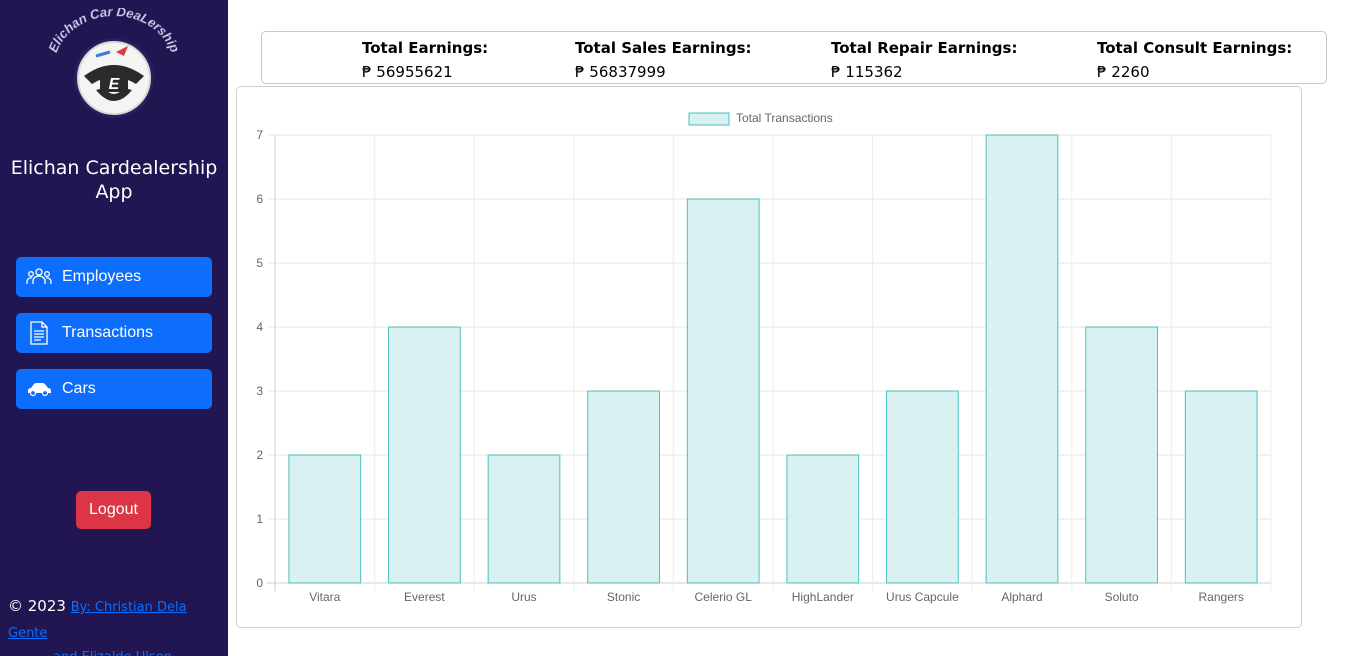 Image resolution: width=1366 pixels, height=656 pixels. Describe the element at coordinates (922, 487) in the screenshot. I see `bar-urus-capcule` at that location.